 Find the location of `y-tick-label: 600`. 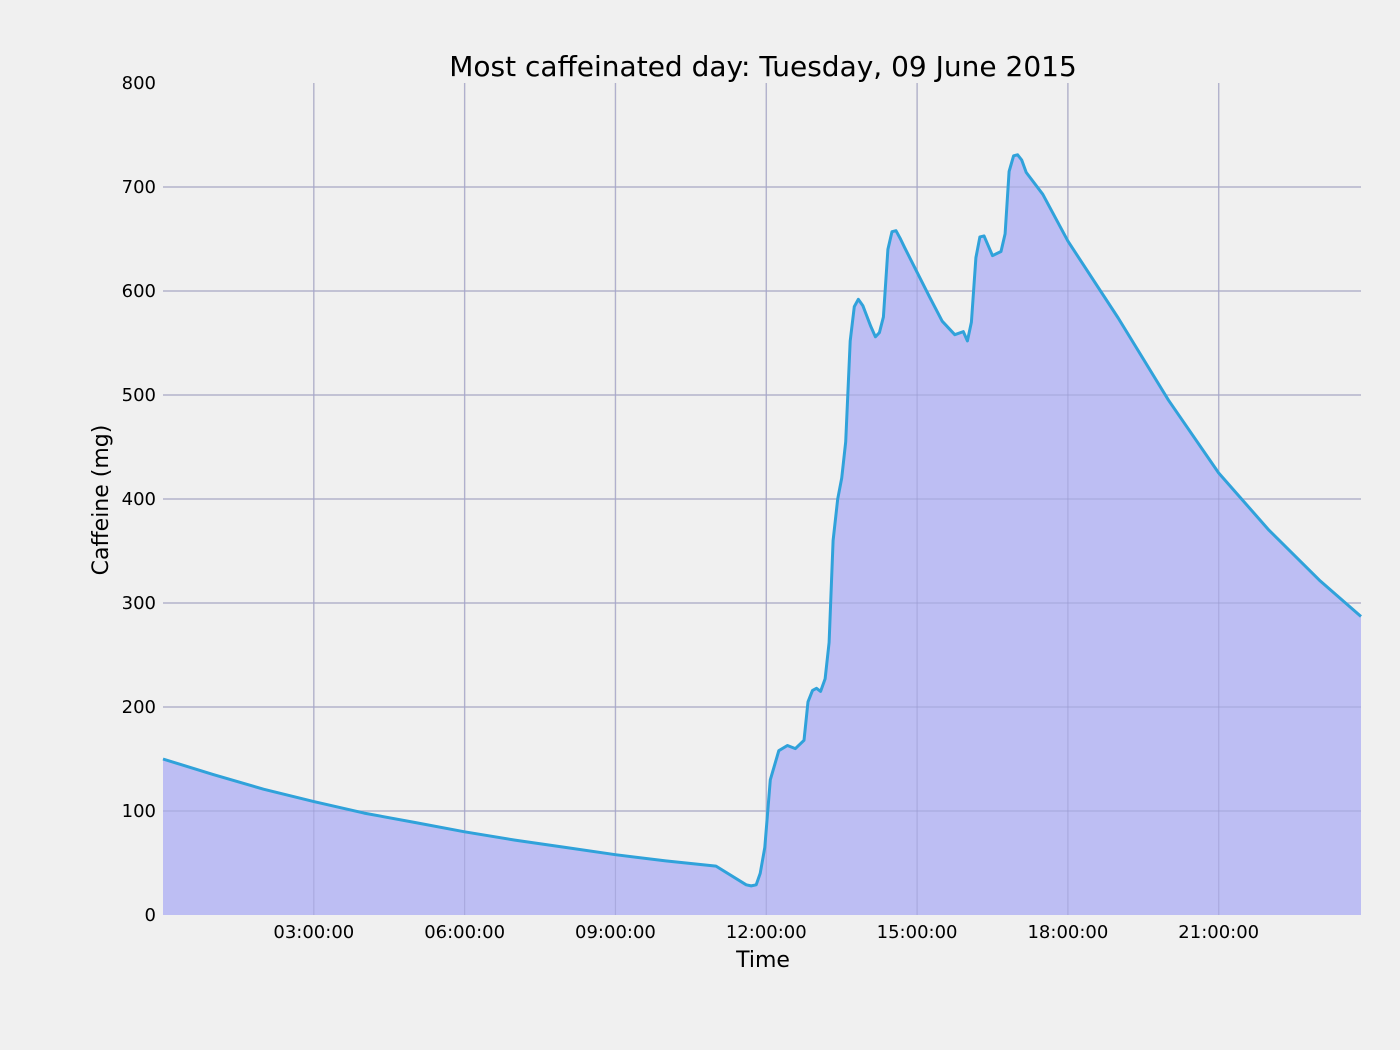

y-tick-label: 600 is located at coordinates (139, 291).